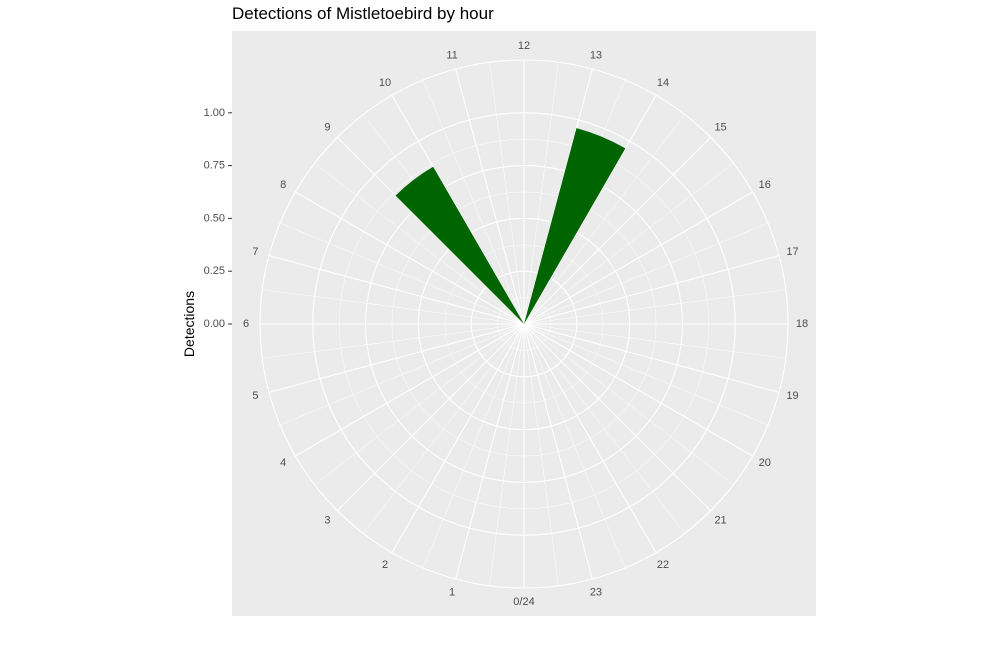 This screenshot has height=651, width=1000. Describe the element at coordinates (765, 185) in the screenshot. I see `hour-tick-label: 16` at that location.